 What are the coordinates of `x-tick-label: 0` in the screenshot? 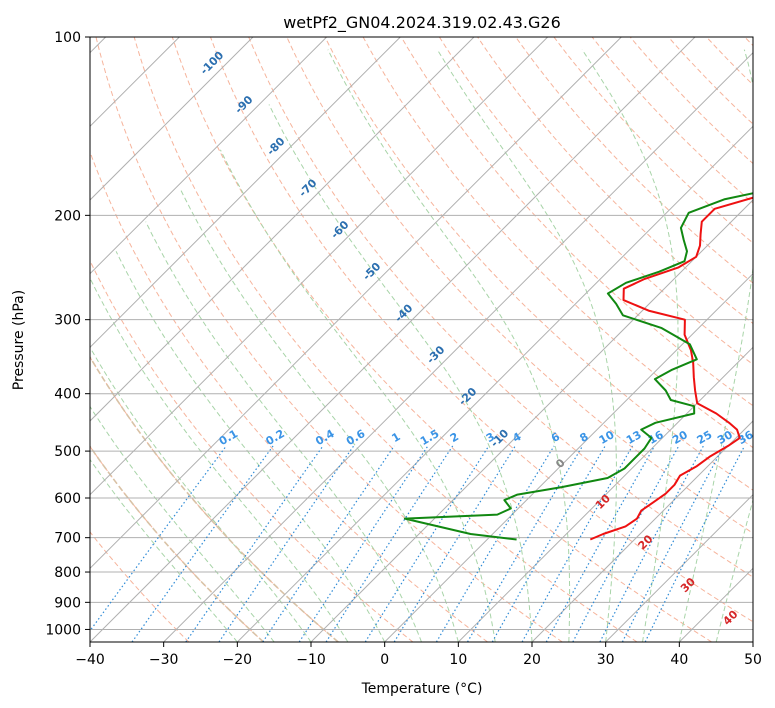 It's located at (384, 660).